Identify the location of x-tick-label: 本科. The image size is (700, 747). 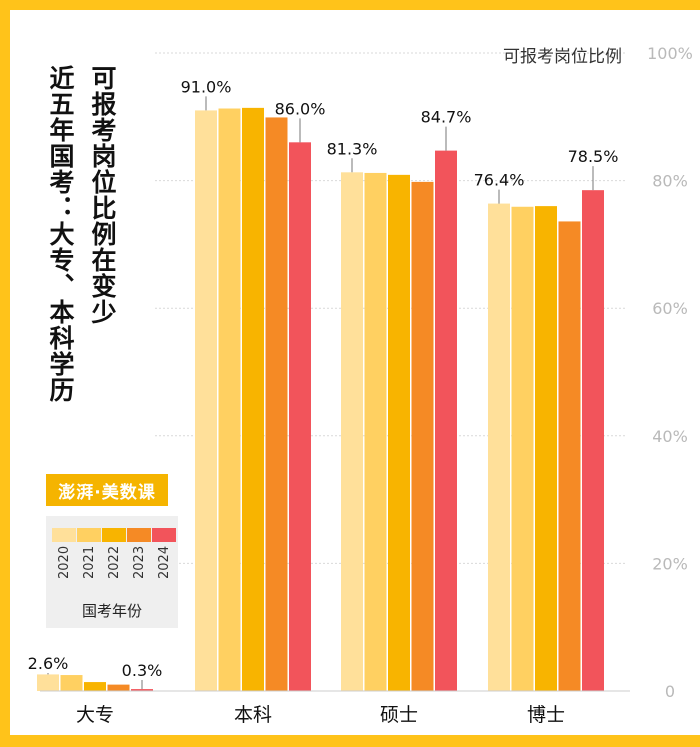
(253, 715).